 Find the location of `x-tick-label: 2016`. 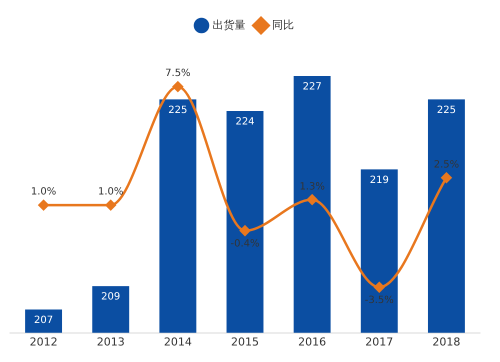

x-tick-label: 2016 is located at coordinates (312, 341).